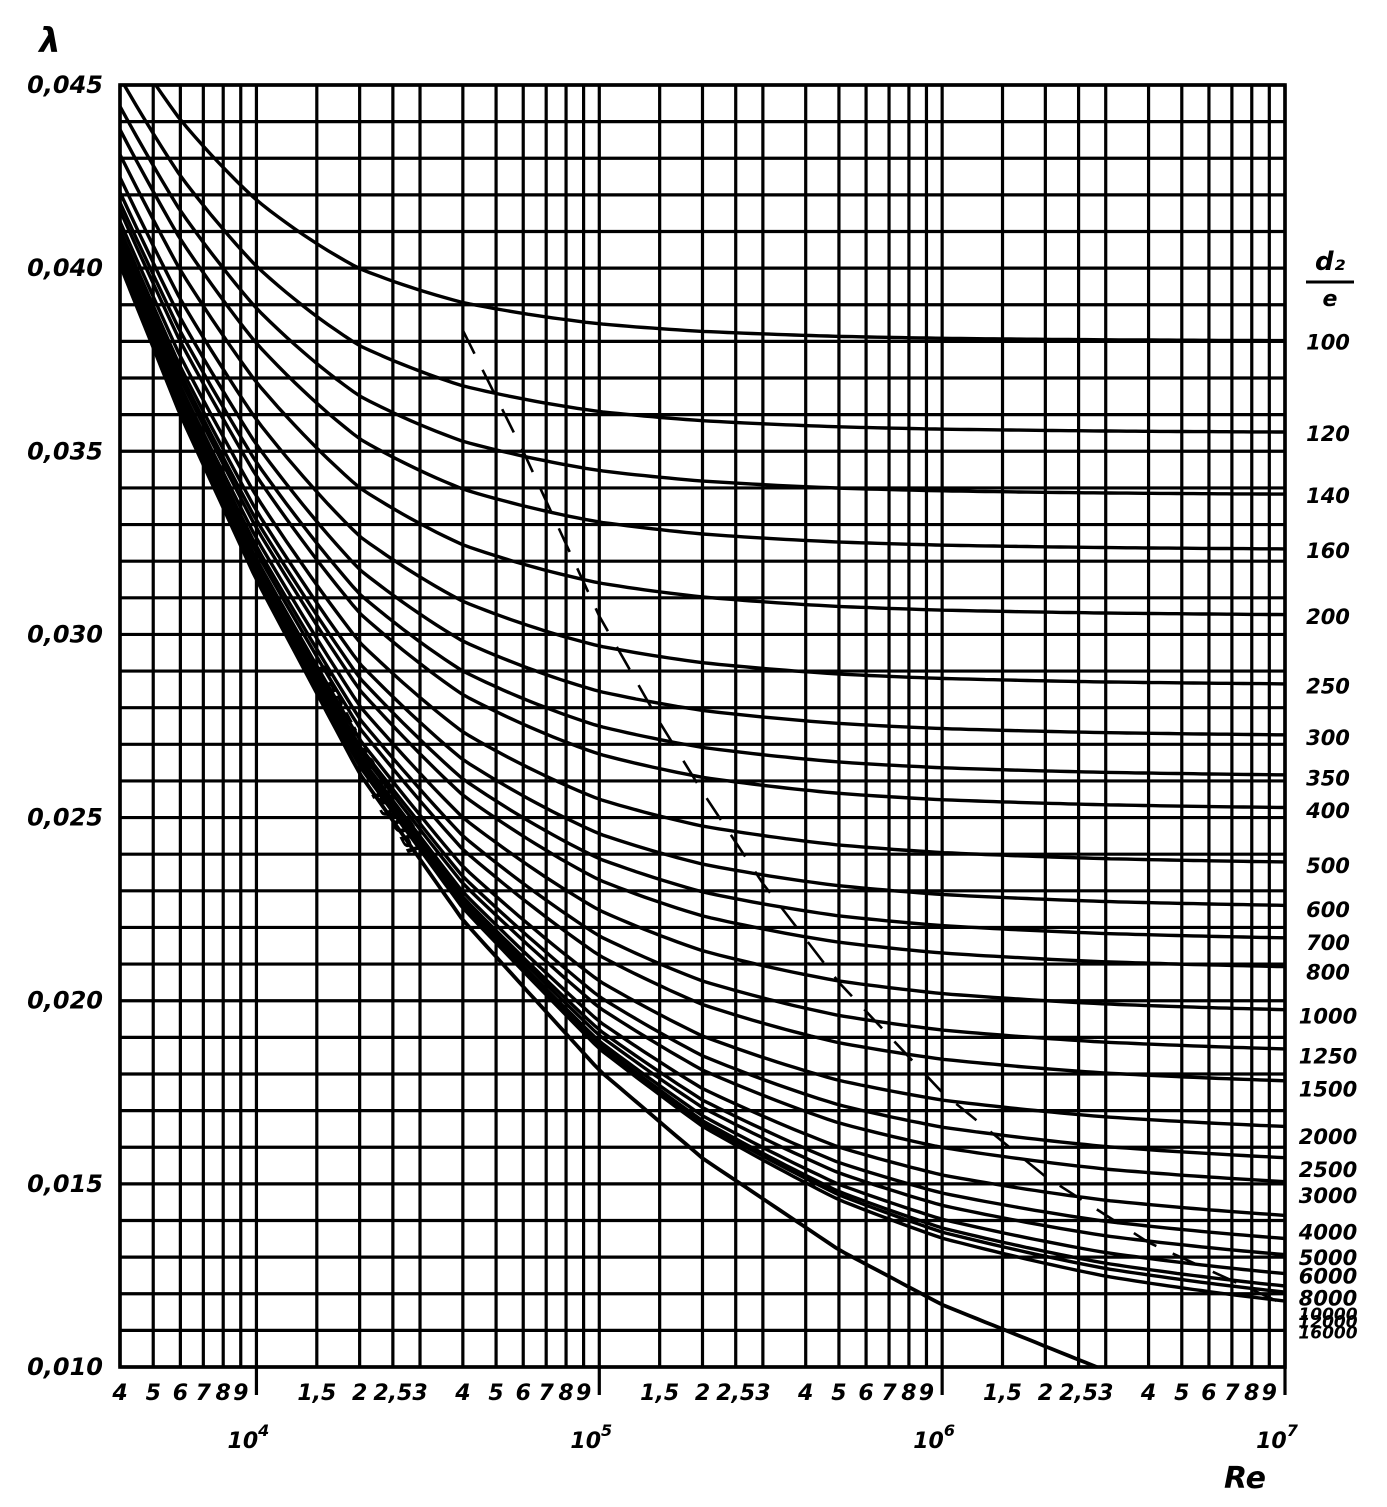  Describe the element at coordinates (65, 818) in the screenshot. I see `y-tick-label: 0,025` at that location.